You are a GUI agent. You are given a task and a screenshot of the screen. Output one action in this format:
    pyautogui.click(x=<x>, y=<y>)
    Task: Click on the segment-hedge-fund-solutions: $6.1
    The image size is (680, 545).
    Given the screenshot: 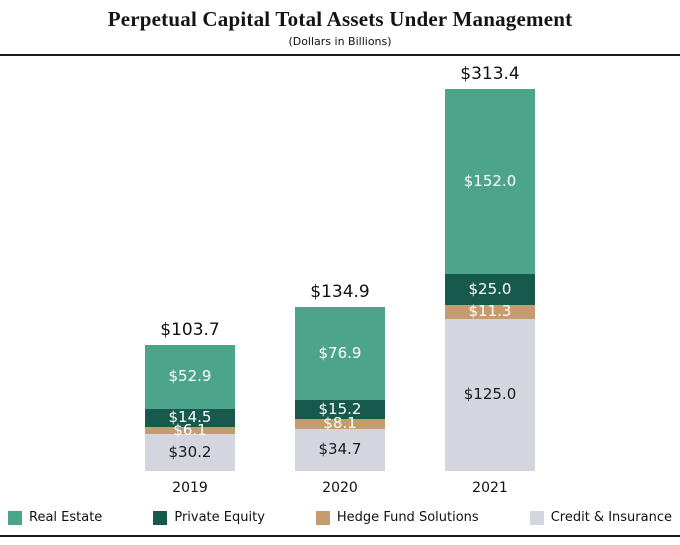 What is the action you would take?
    pyautogui.click(x=190, y=430)
    